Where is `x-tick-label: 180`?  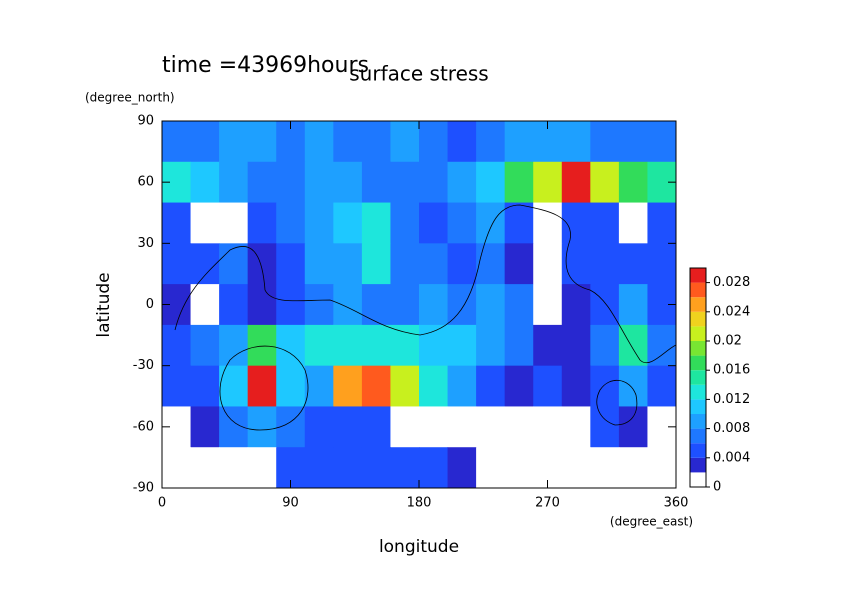
x-tick-label: 180 is located at coordinates (419, 503).